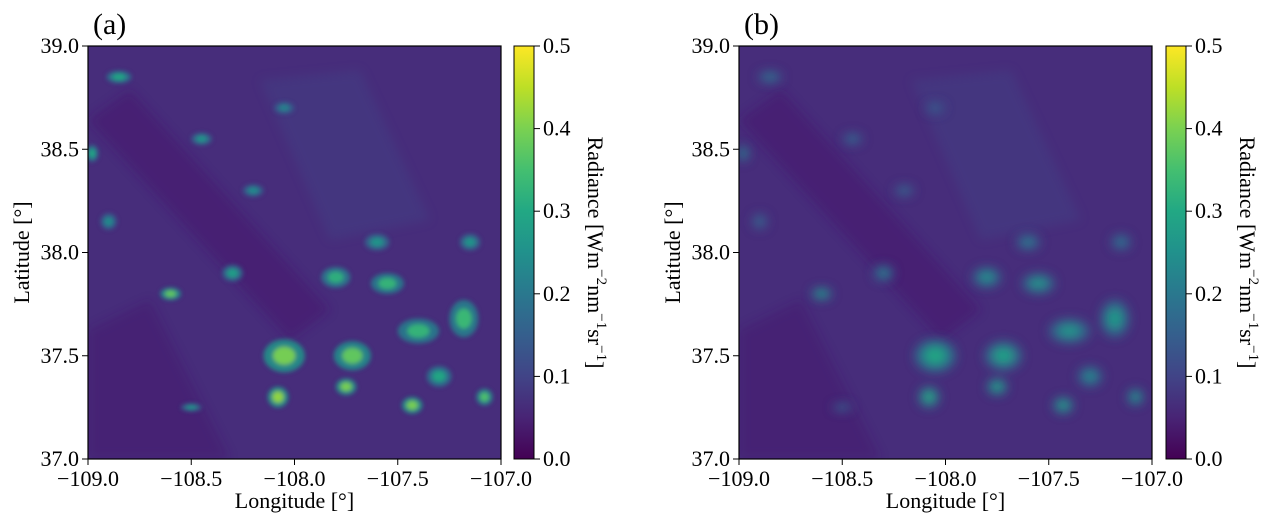 The image size is (1271, 527). I want to click on x-tick-label: −108.5, so click(842, 478).